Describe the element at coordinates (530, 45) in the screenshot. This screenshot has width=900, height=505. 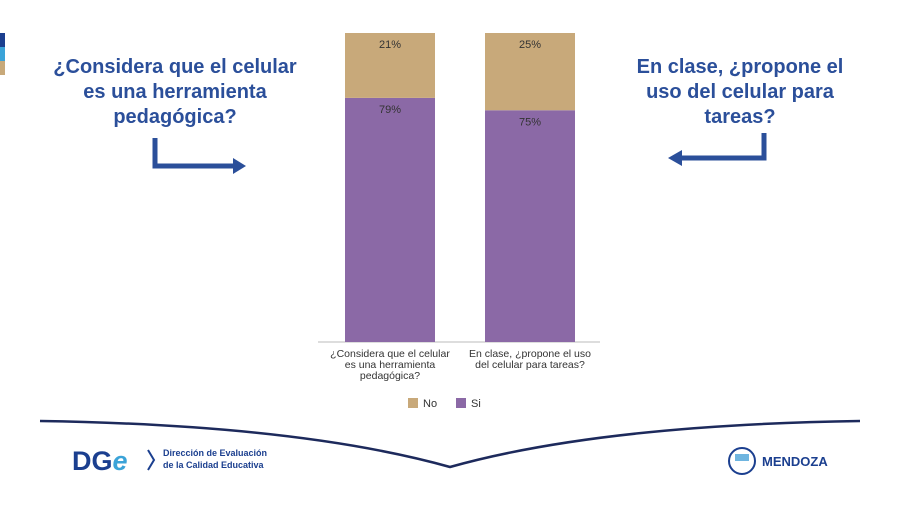
I see `value-label: 25%` at that location.